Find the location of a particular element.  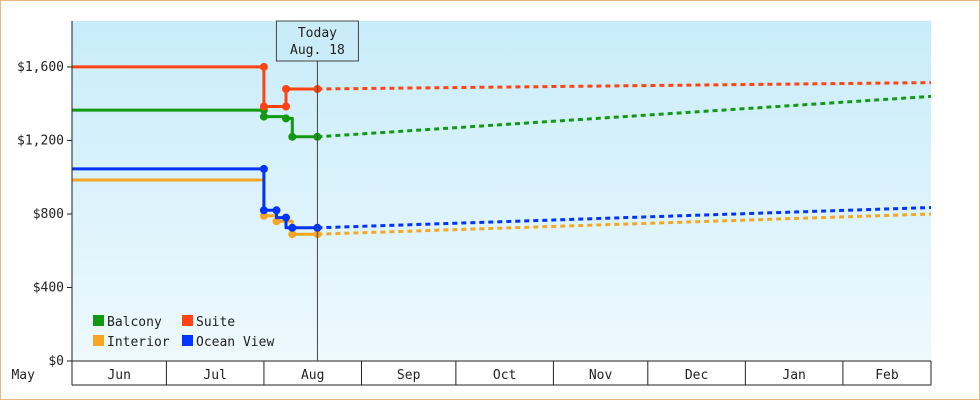

x-tick-label-17: Dec is located at coordinates (696, 375).